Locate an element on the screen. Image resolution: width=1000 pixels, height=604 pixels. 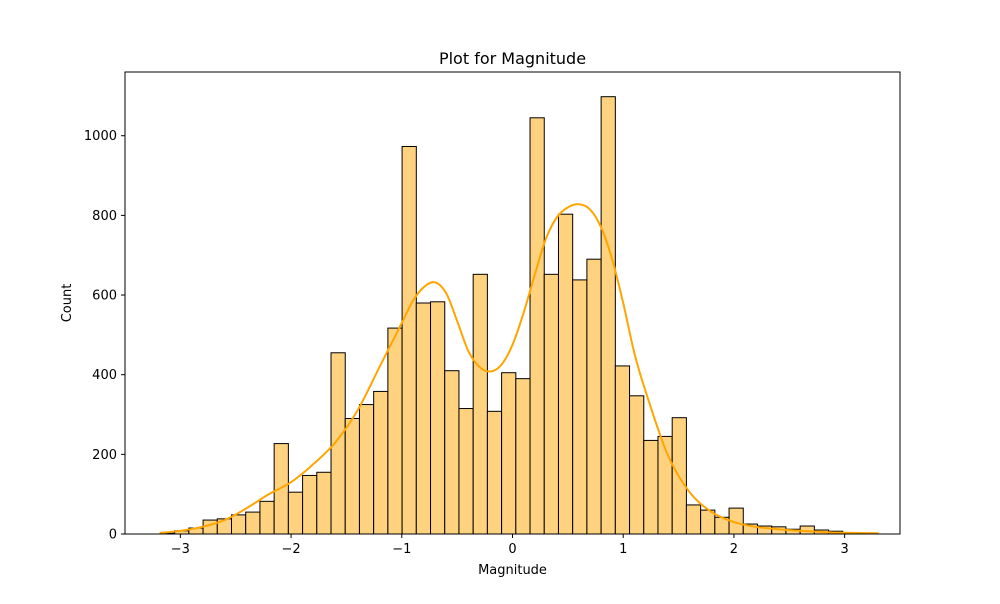
chart-title: Plot for Magnitude is located at coordinates (512, 58).